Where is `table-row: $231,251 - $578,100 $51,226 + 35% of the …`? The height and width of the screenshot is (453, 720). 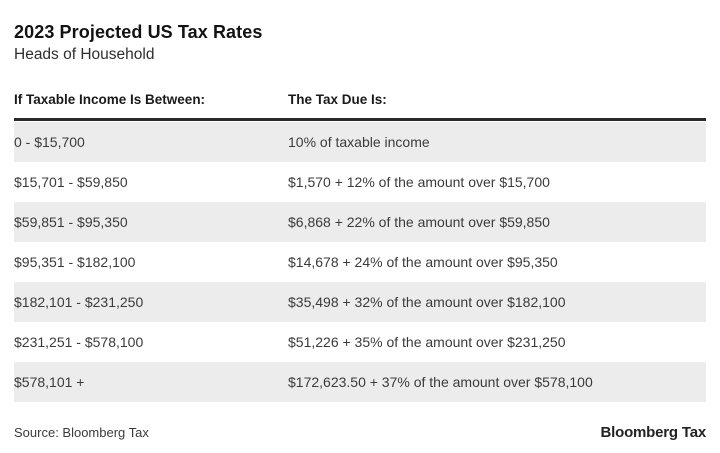 table-row: $231,251 - $578,100 $51,226 + 35% of the … is located at coordinates (360, 342).